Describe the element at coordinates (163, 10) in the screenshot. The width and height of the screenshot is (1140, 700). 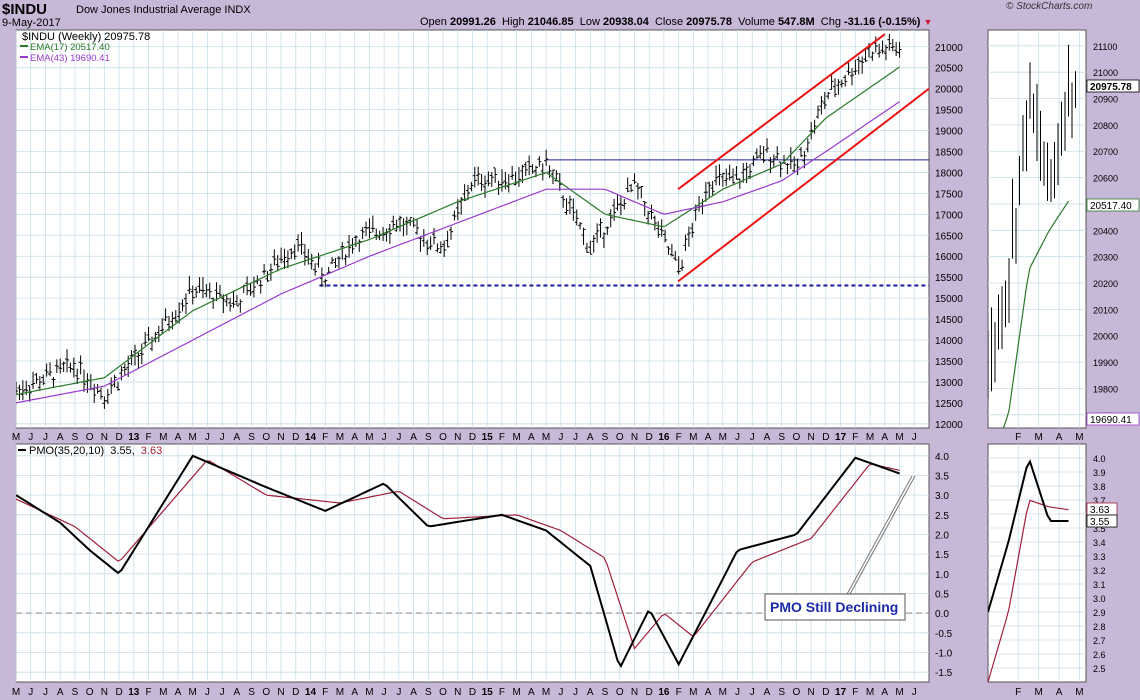
I see `index-name: Dow Jones Industrial Average INDX` at that location.